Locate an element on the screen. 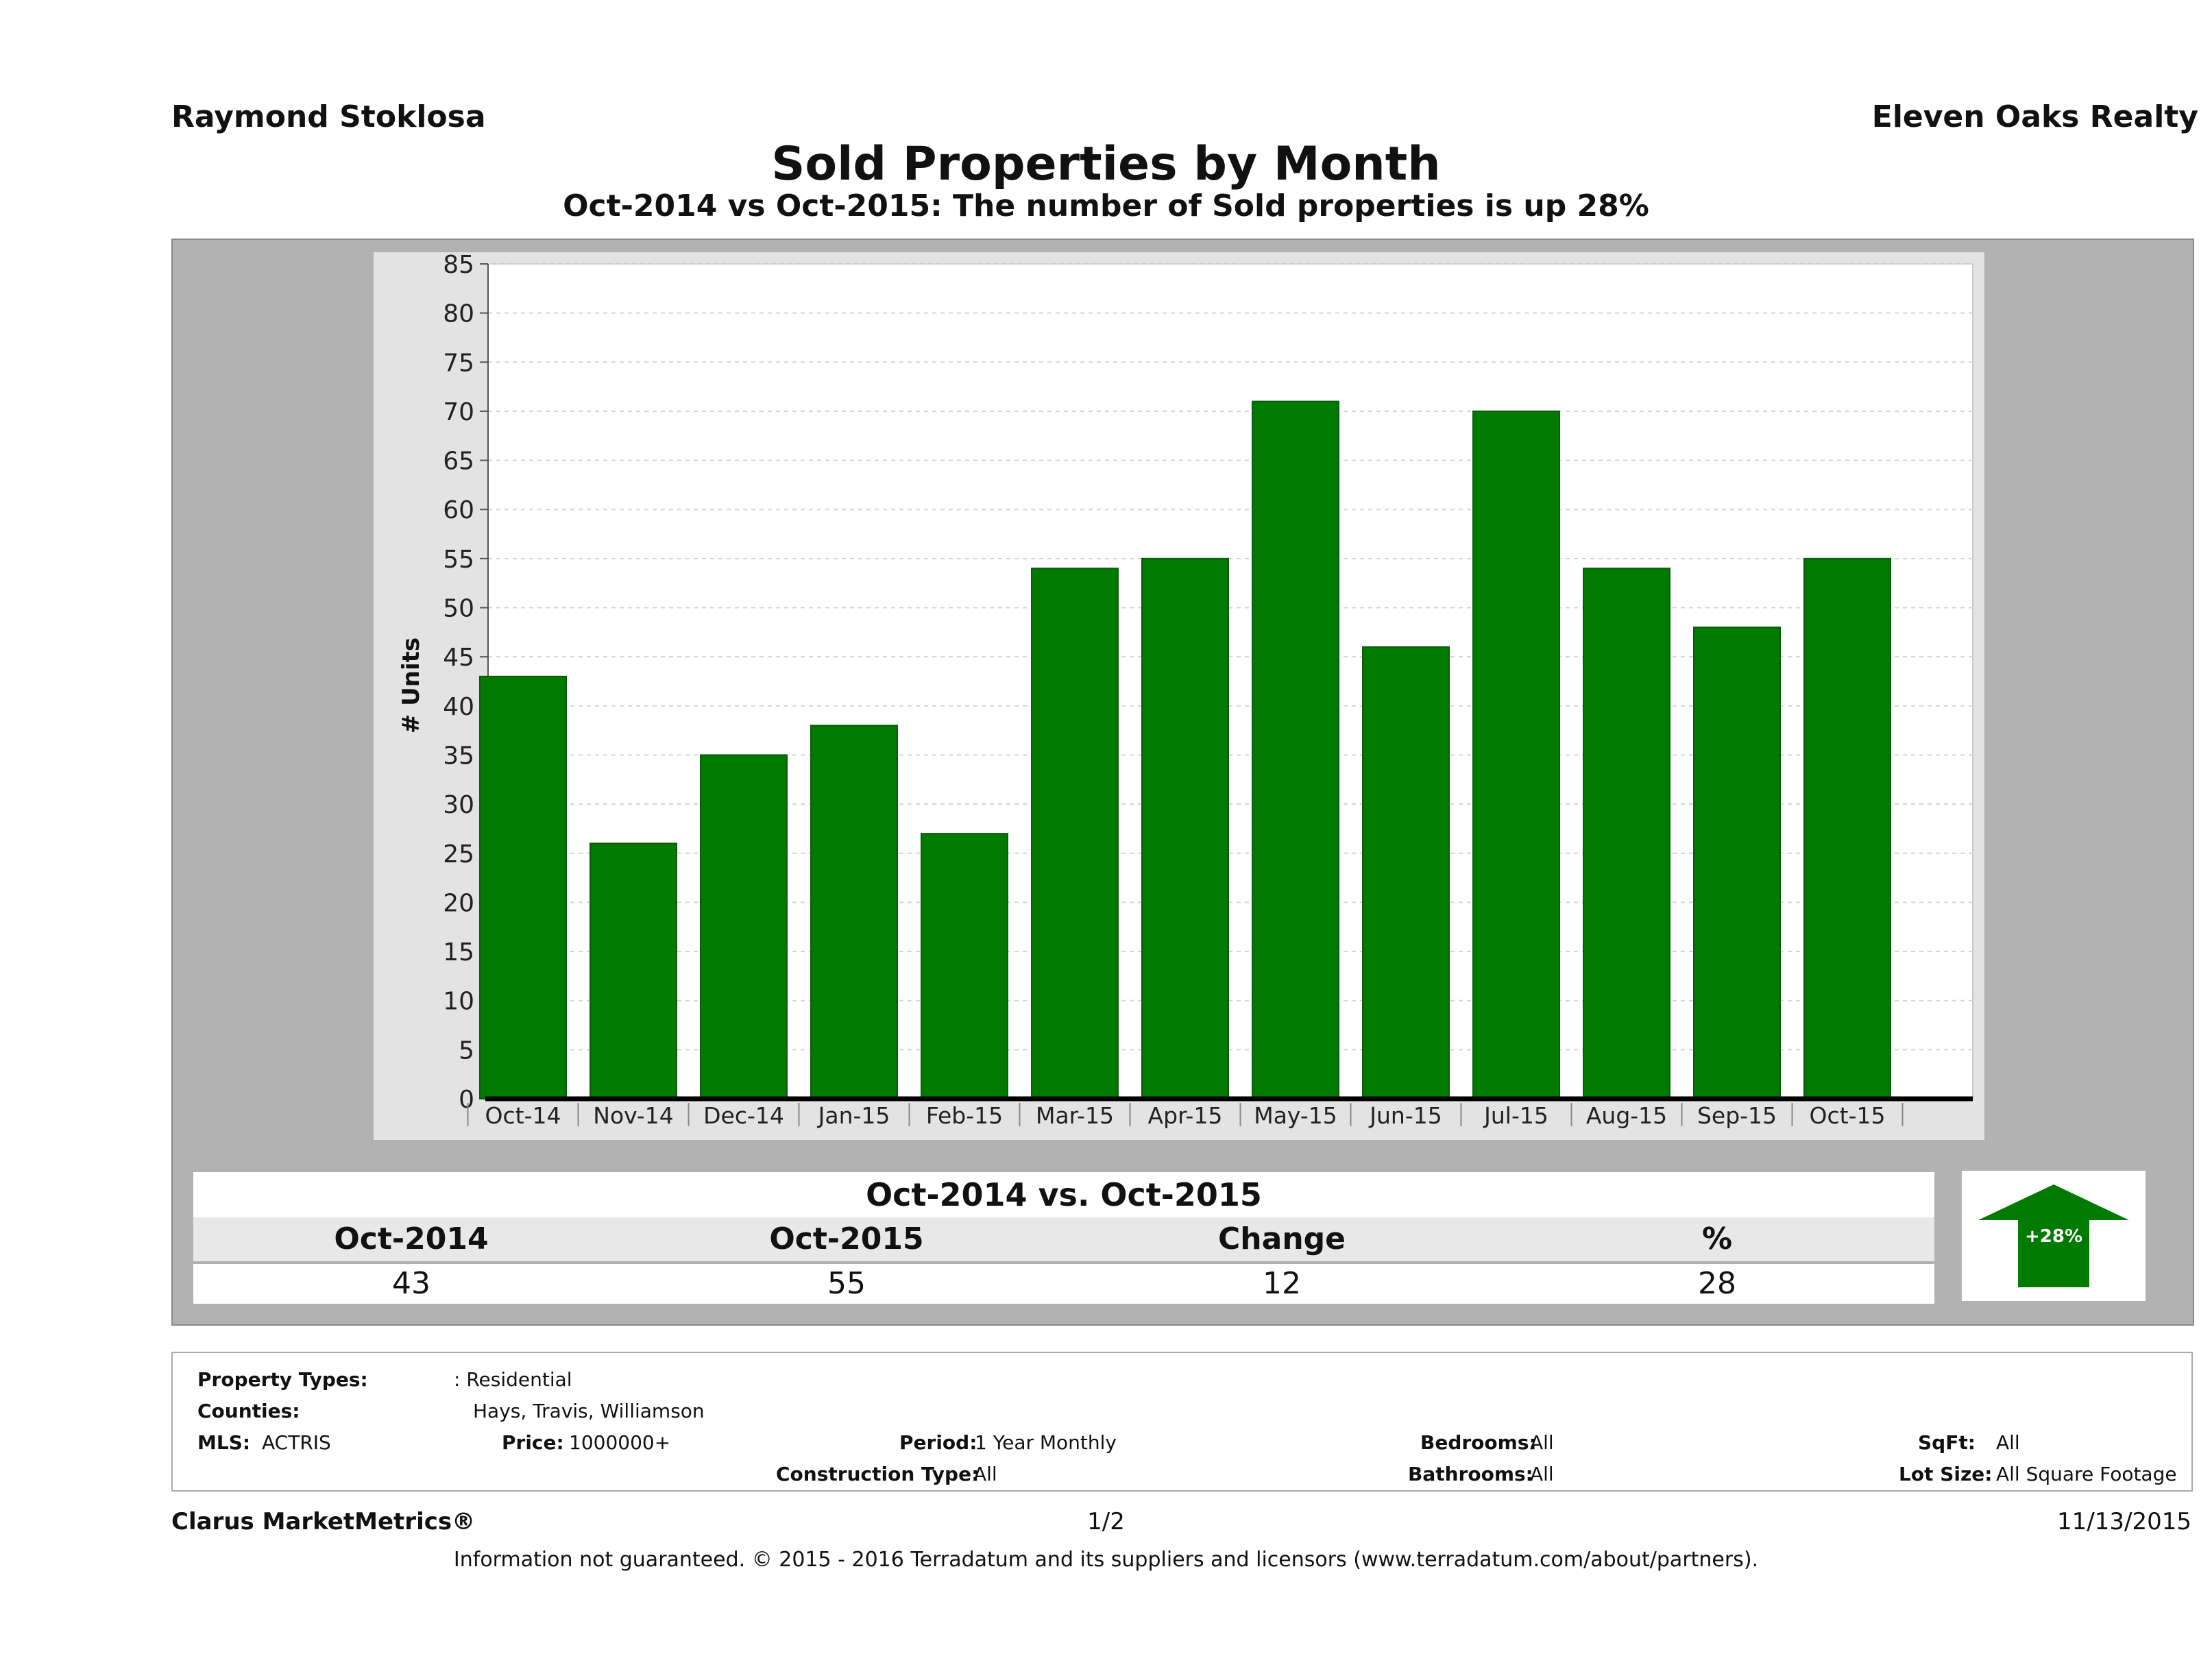 This screenshot has height=1678, width=2212. x-tick-label: Feb-15 is located at coordinates (965, 1115).